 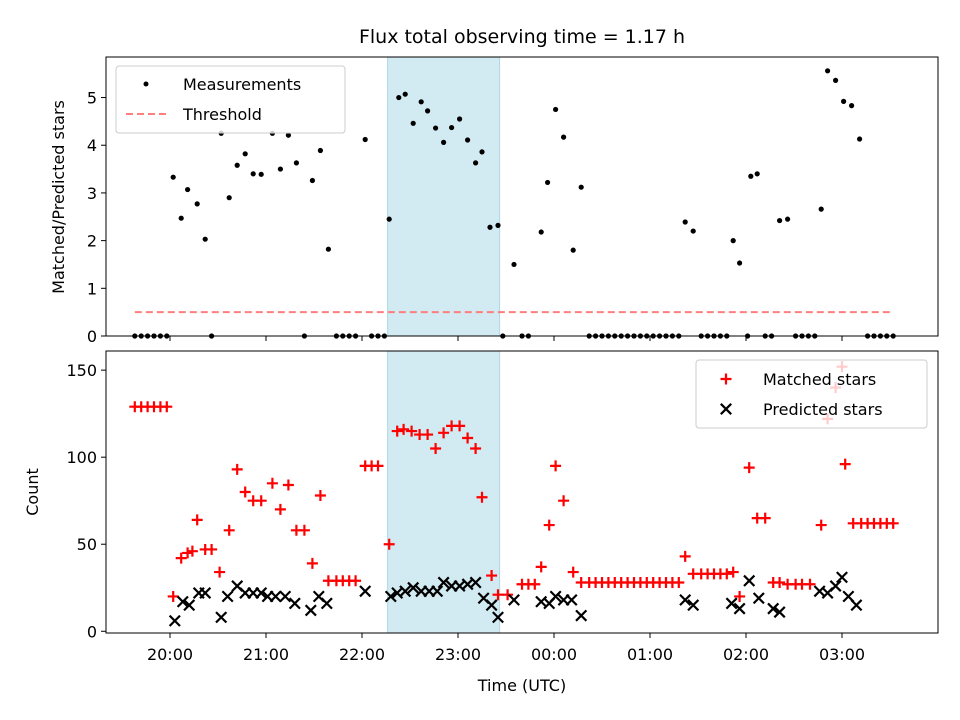 What do you see at coordinates (87, 544) in the screenshot?
I see `bottom-y-tick-label: 50` at bounding box center [87, 544].